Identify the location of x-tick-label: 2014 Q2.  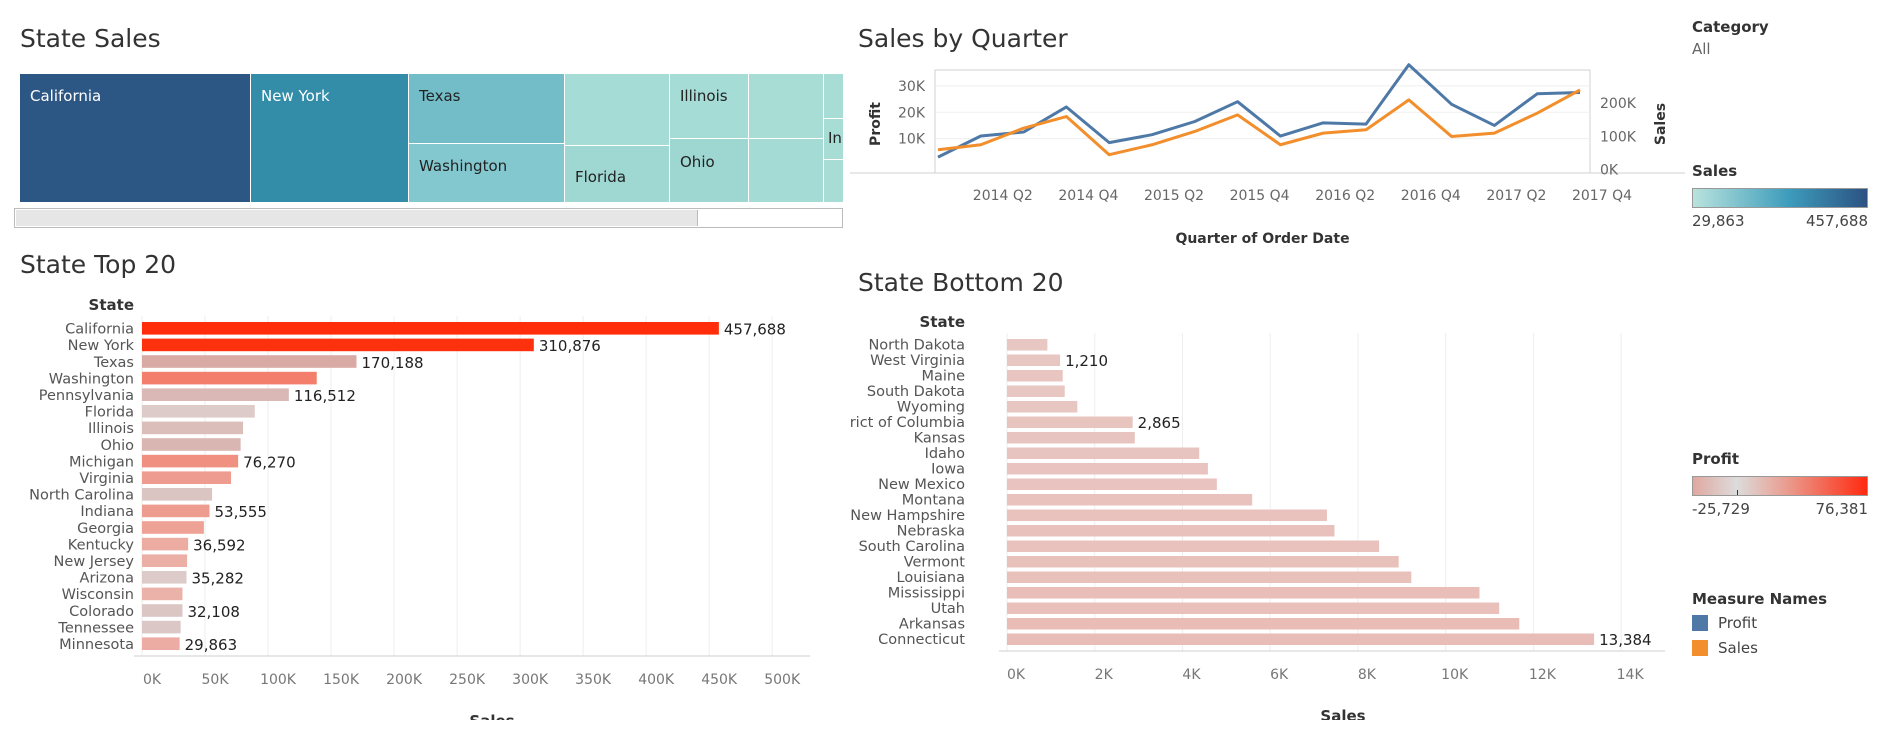
(1003, 196).